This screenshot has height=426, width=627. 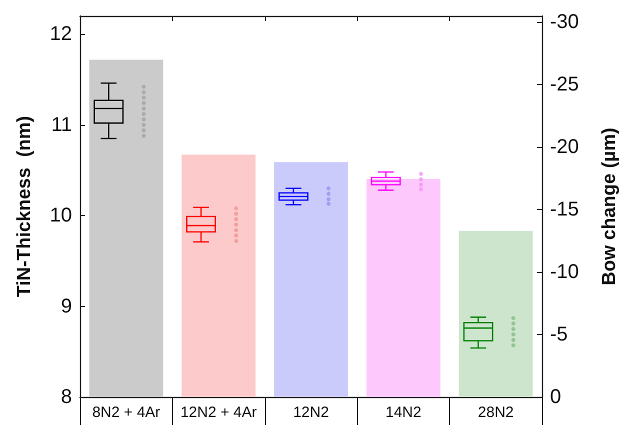 I want to click on y2-axis-title: Bow change (µm), so click(x=609, y=207).